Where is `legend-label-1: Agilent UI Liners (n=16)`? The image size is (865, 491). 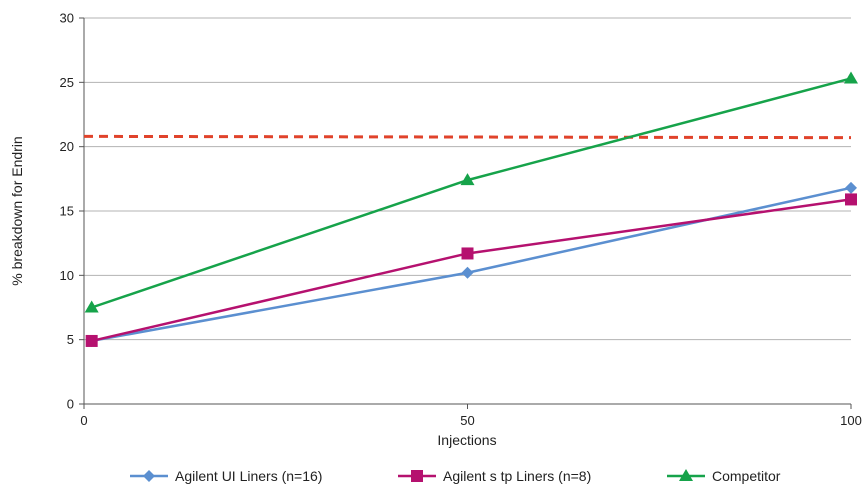
legend-label-1: Agilent UI Liners (n=16) is located at coordinates (248, 476).